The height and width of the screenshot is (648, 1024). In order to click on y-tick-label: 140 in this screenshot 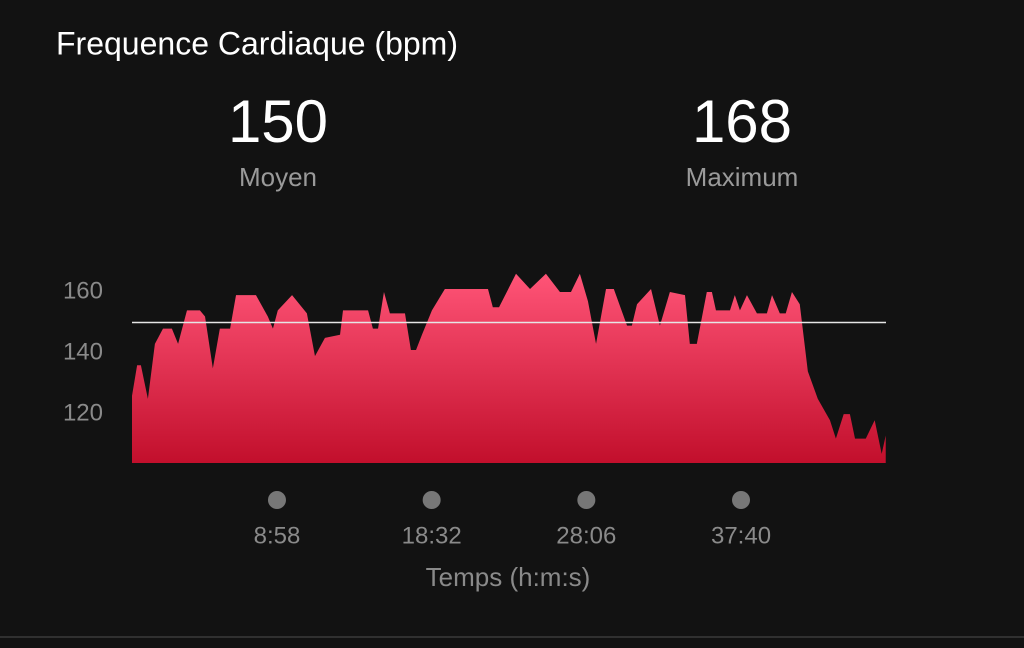, I will do `click(83, 351)`.